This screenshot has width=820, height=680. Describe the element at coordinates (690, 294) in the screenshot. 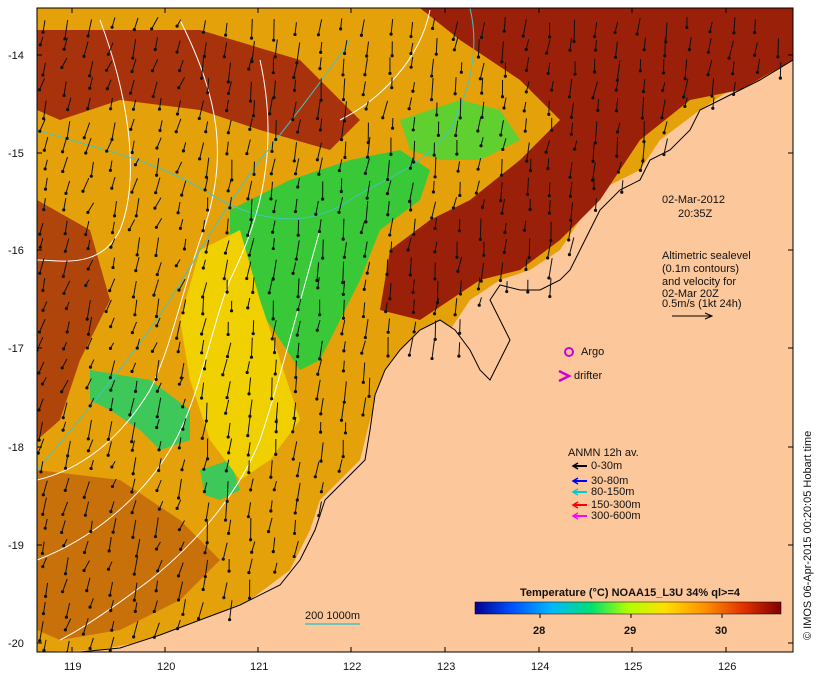

I see `sealevel-note-line: 02-Mar 20Z` at that location.